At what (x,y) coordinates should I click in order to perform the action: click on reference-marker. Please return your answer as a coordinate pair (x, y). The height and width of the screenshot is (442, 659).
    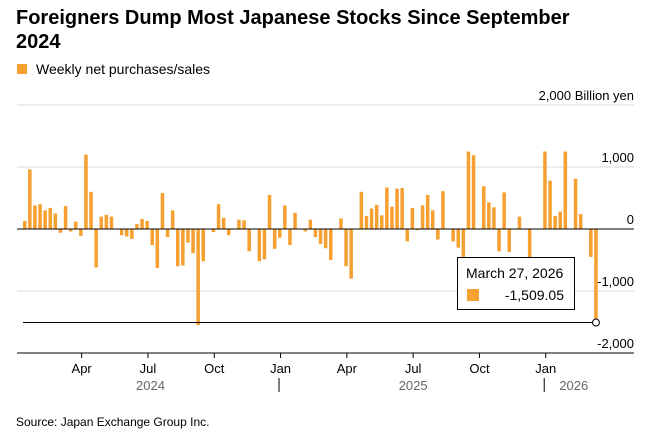
    Looking at the image, I should click on (595, 322).